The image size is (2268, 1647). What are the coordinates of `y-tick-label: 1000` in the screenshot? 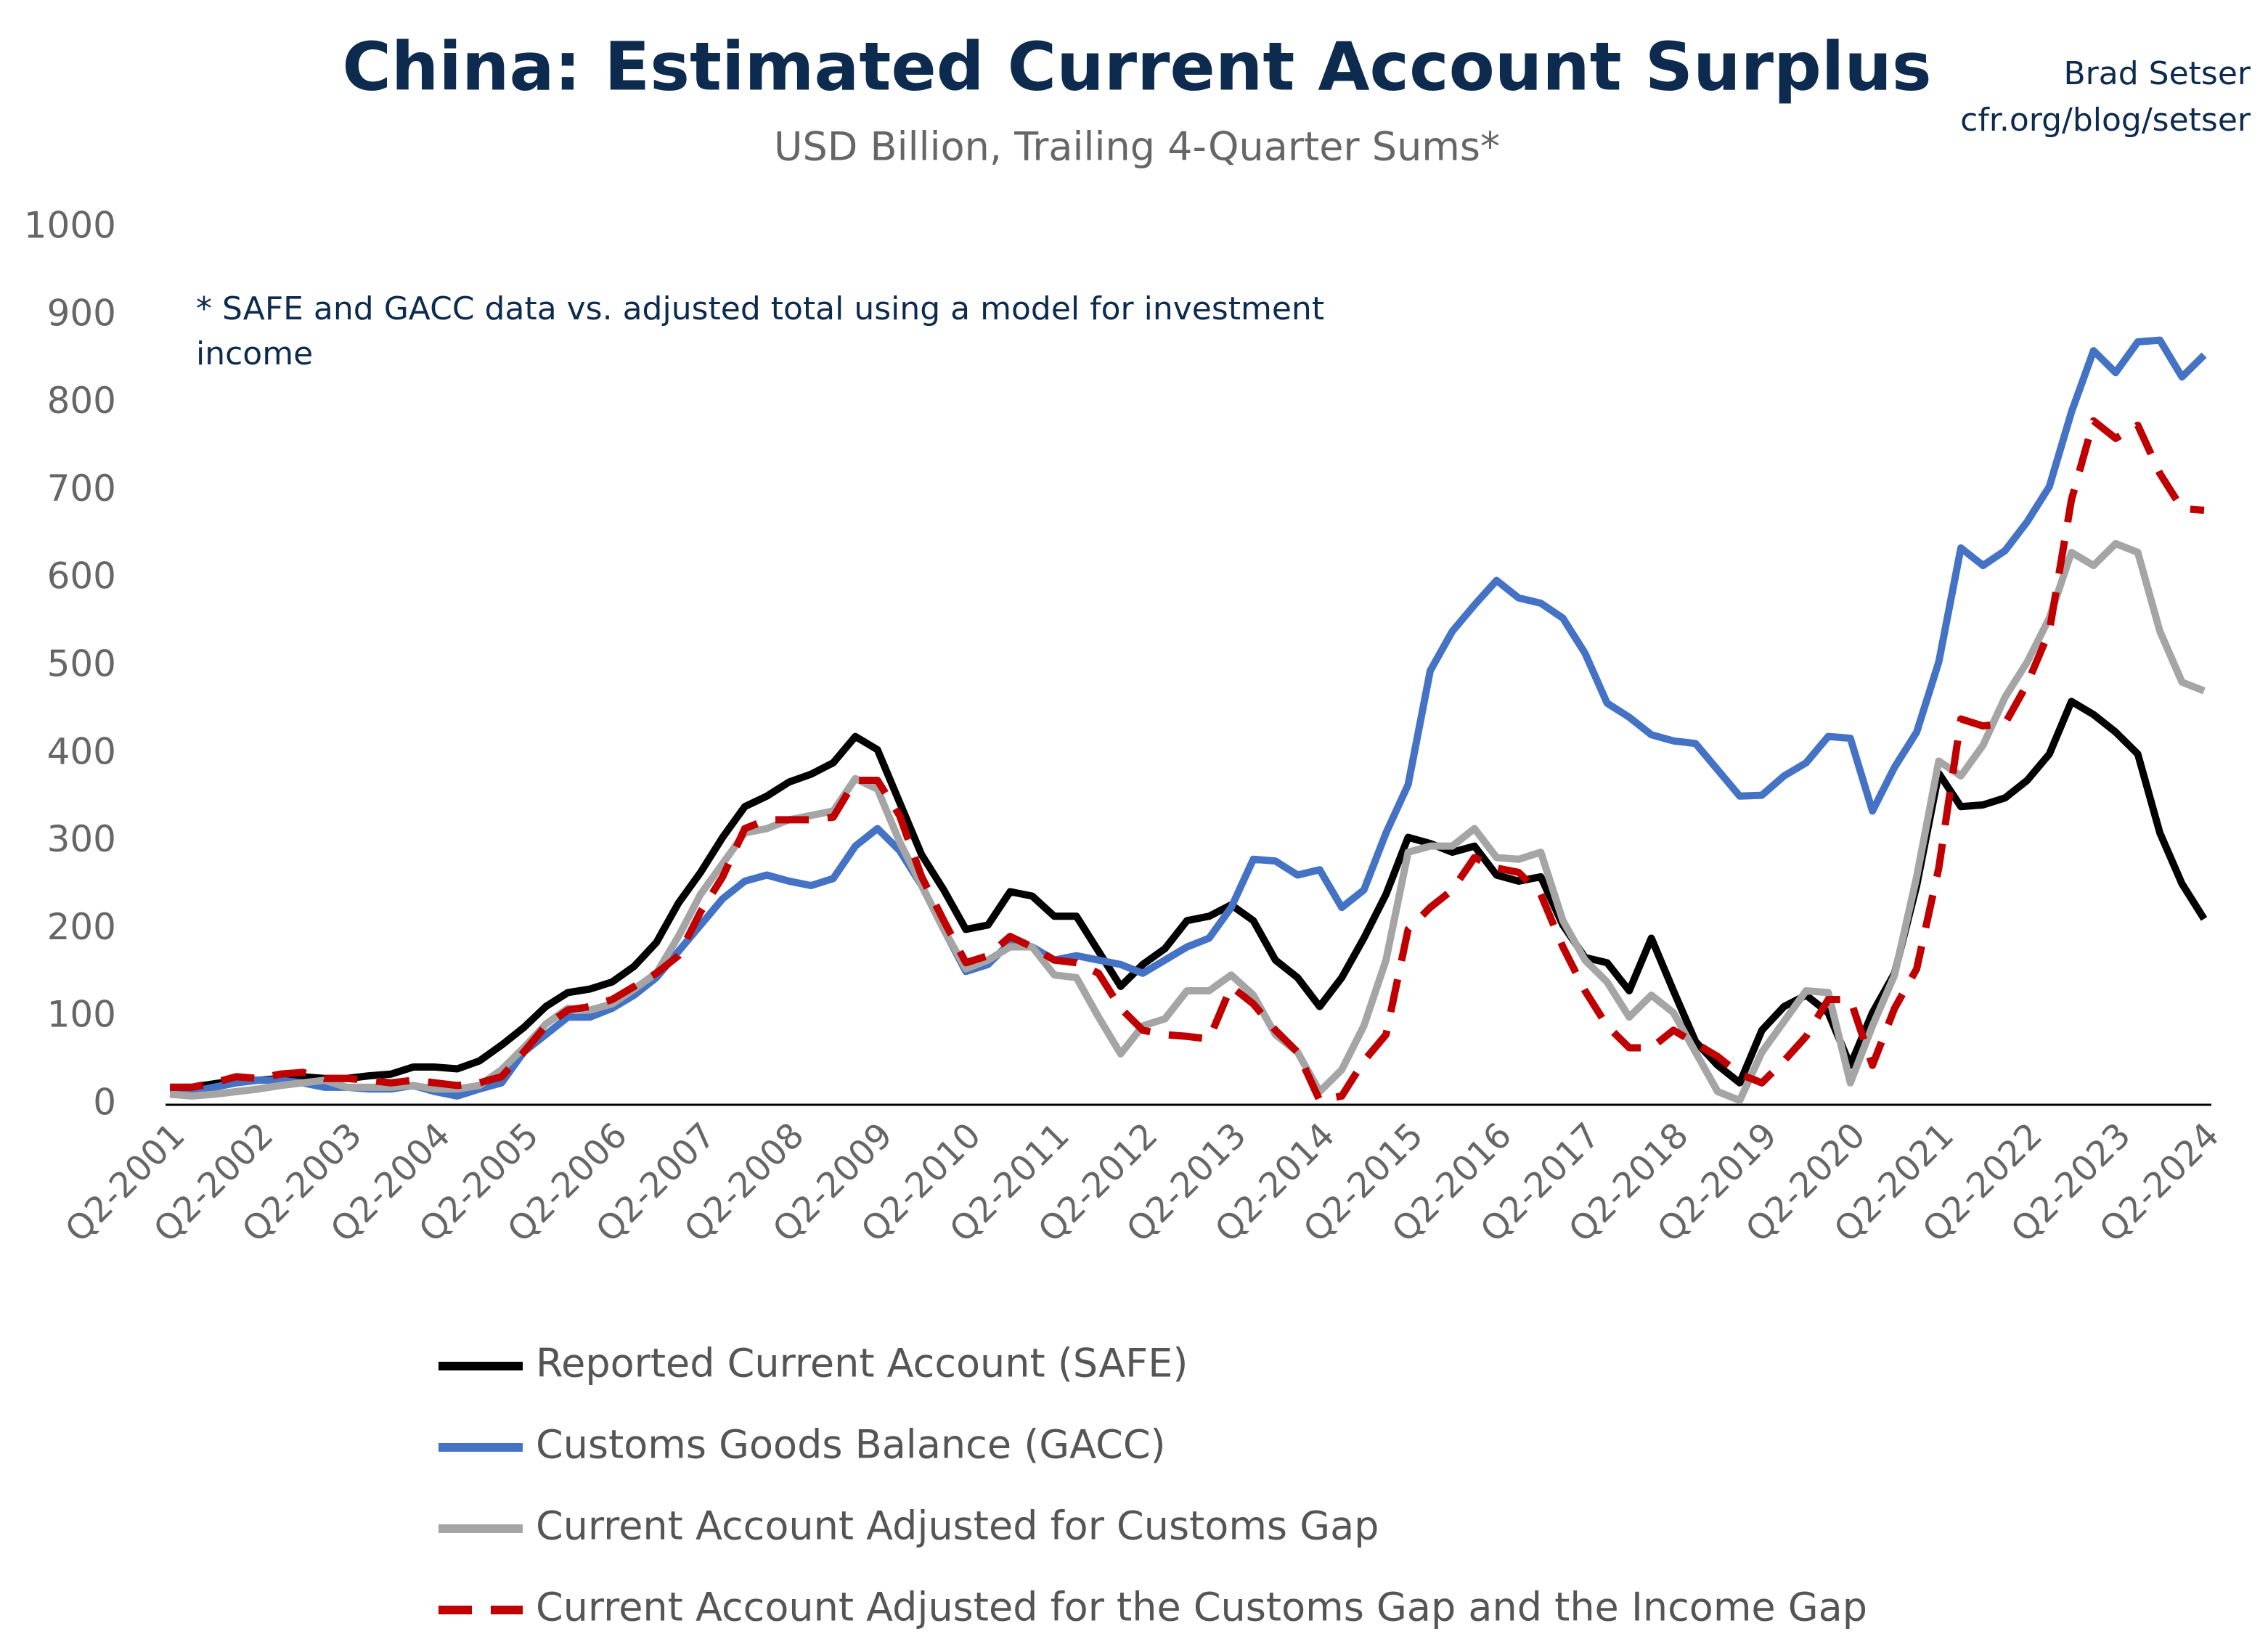 It's located at (70, 226).